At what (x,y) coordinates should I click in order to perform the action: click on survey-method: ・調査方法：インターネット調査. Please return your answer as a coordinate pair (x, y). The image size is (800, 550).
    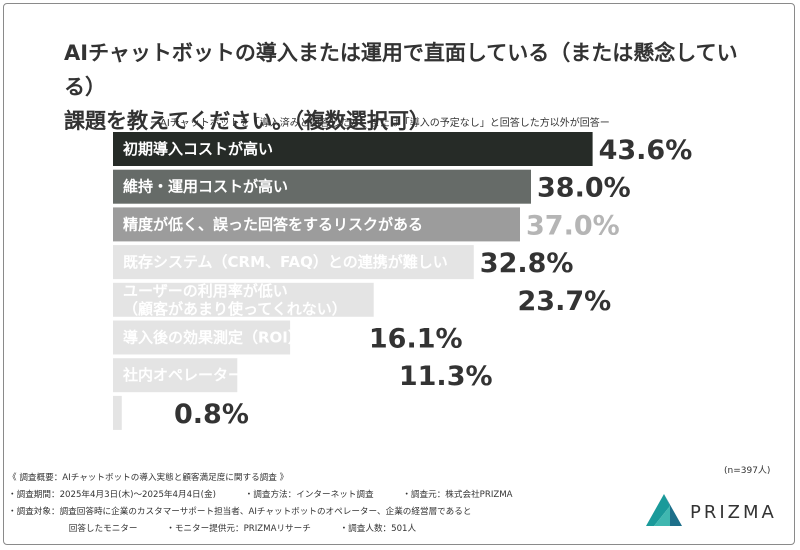
    Looking at the image, I should click on (309, 495).